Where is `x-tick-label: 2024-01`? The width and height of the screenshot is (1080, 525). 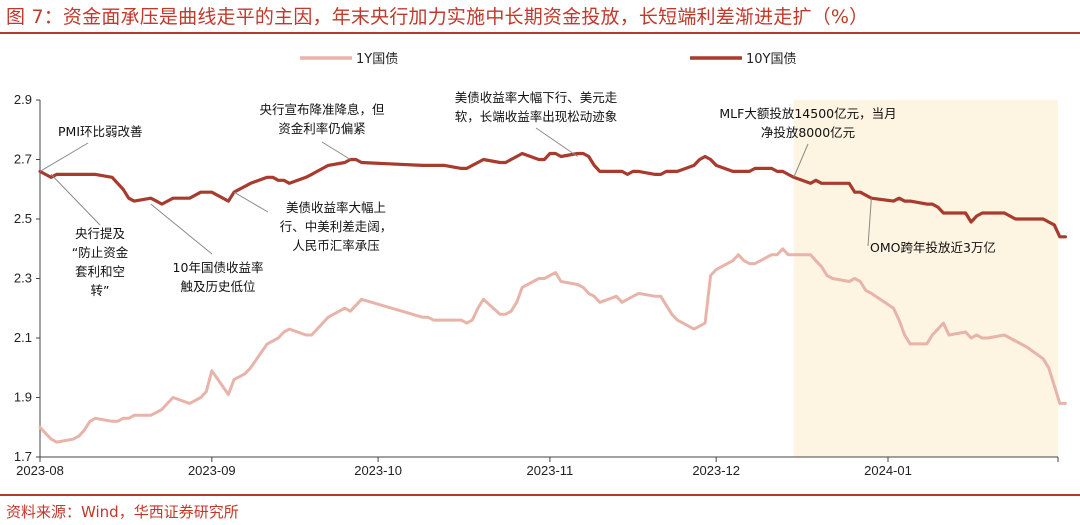 x-tick-label: 2024-01 is located at coordinates (888, 470).